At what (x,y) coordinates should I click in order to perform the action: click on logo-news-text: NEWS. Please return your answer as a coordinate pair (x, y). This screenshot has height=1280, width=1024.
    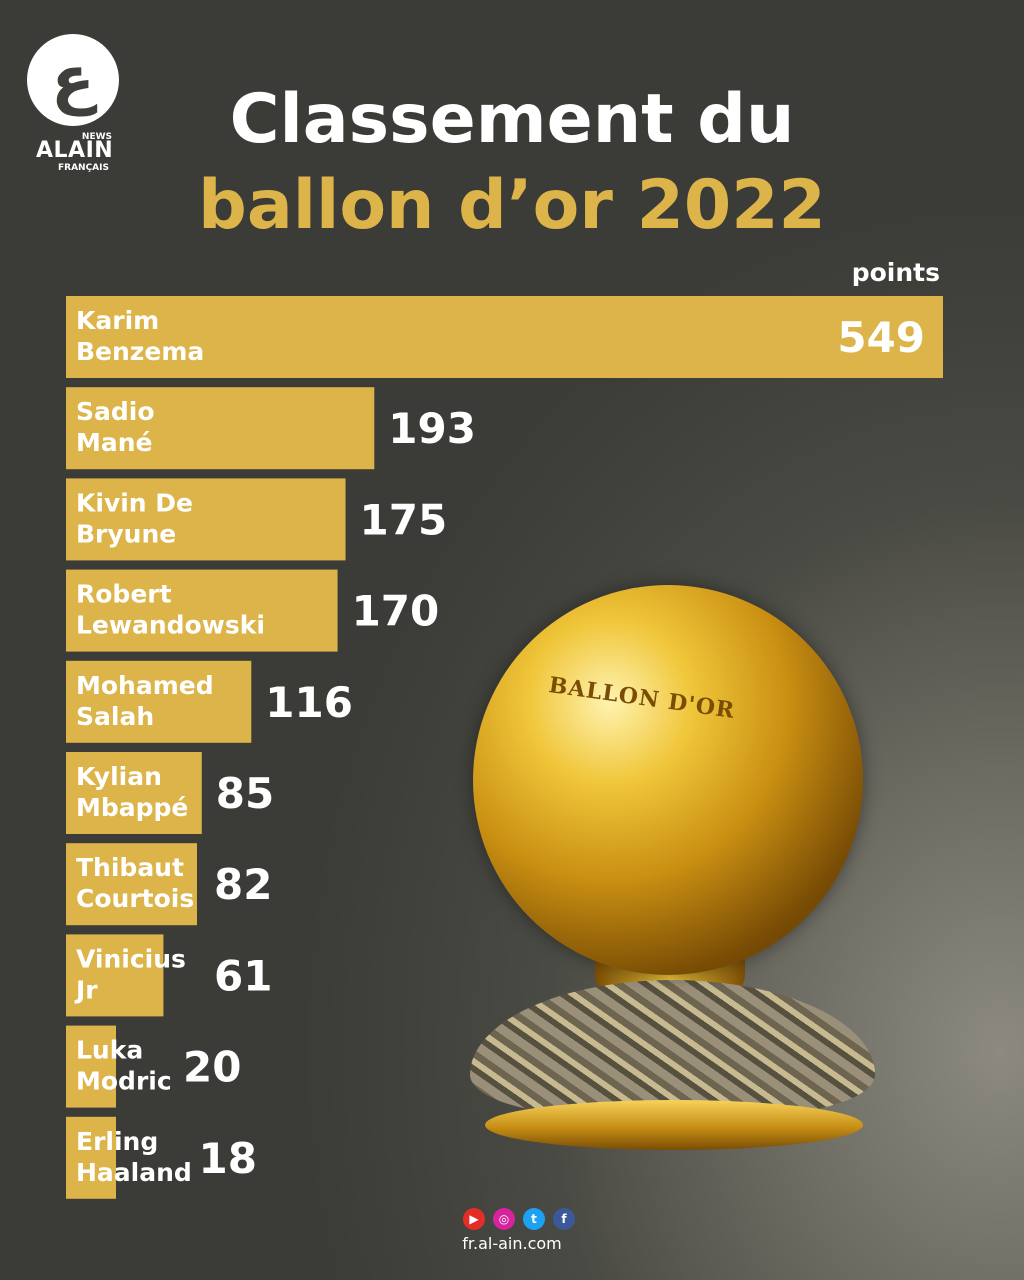
    Looking at the image, I should click on (96, 137).